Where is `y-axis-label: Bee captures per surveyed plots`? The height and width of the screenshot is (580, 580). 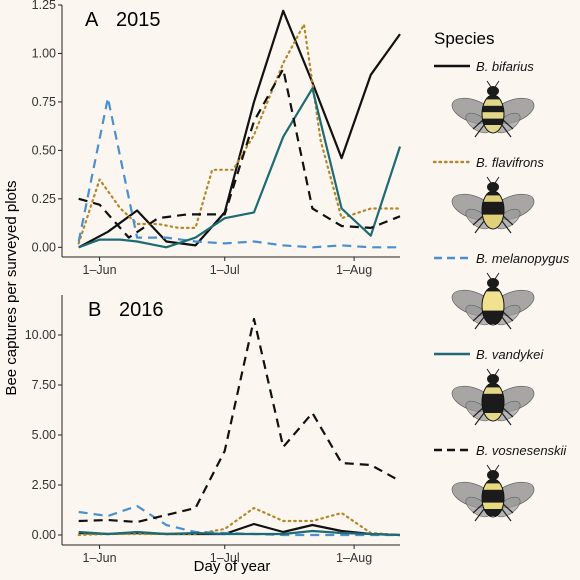
y-axis-label: Bee captures per surveyed plots is located at coordinates (11, 287).